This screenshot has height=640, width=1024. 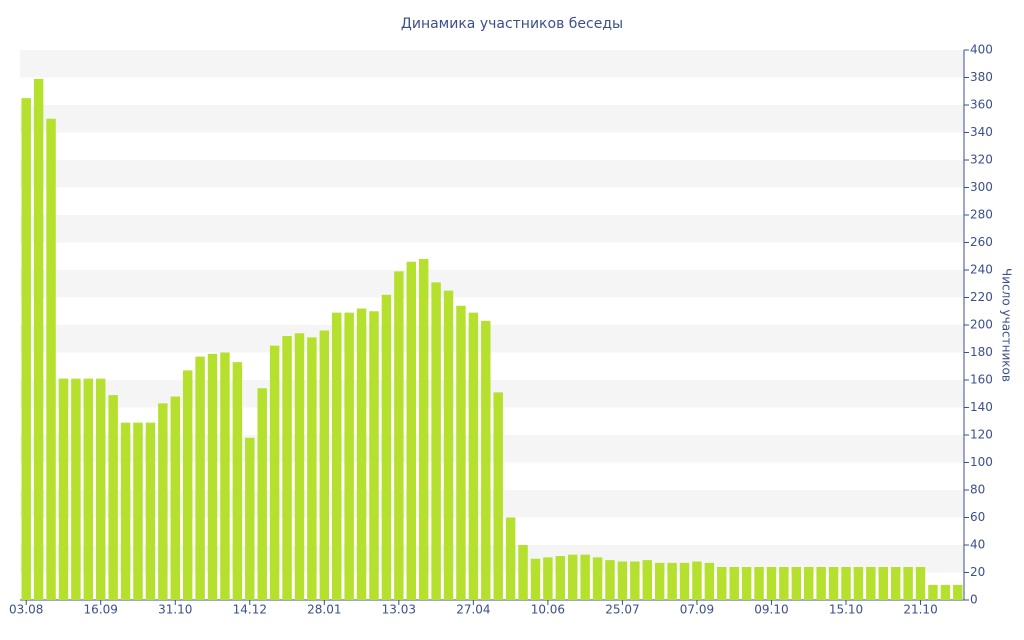 I want to click on y-tick-label: 180, so click(x=981, y=352).